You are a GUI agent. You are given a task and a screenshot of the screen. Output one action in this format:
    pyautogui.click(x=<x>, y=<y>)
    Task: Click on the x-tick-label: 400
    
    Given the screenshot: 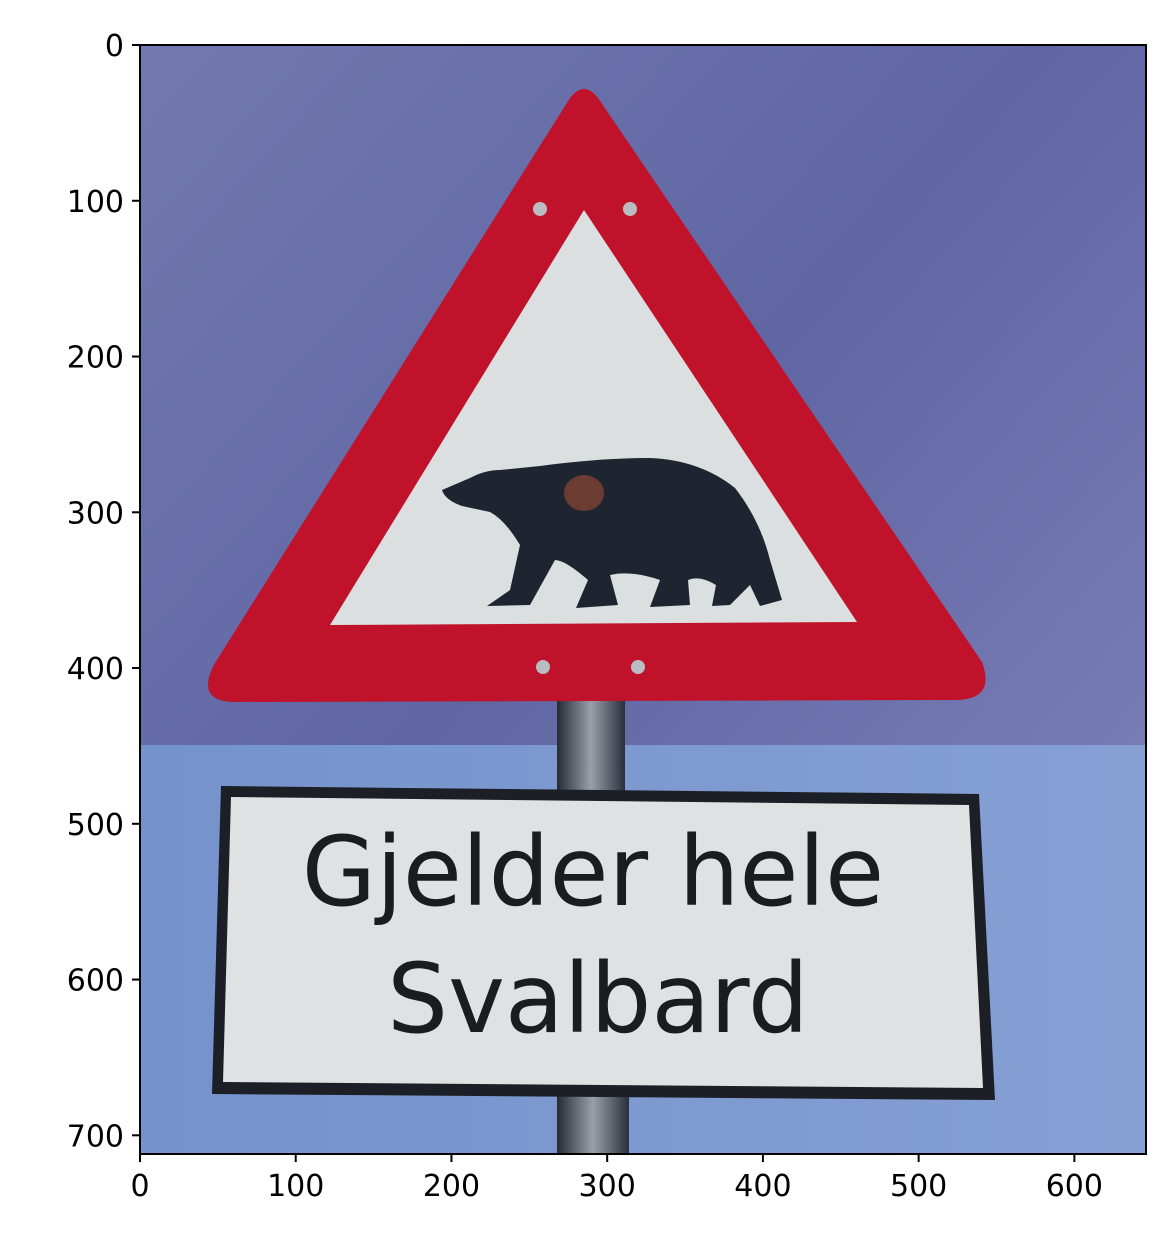 What is the action you would take?
    pyautogui.click(x=762, y=1186)
    